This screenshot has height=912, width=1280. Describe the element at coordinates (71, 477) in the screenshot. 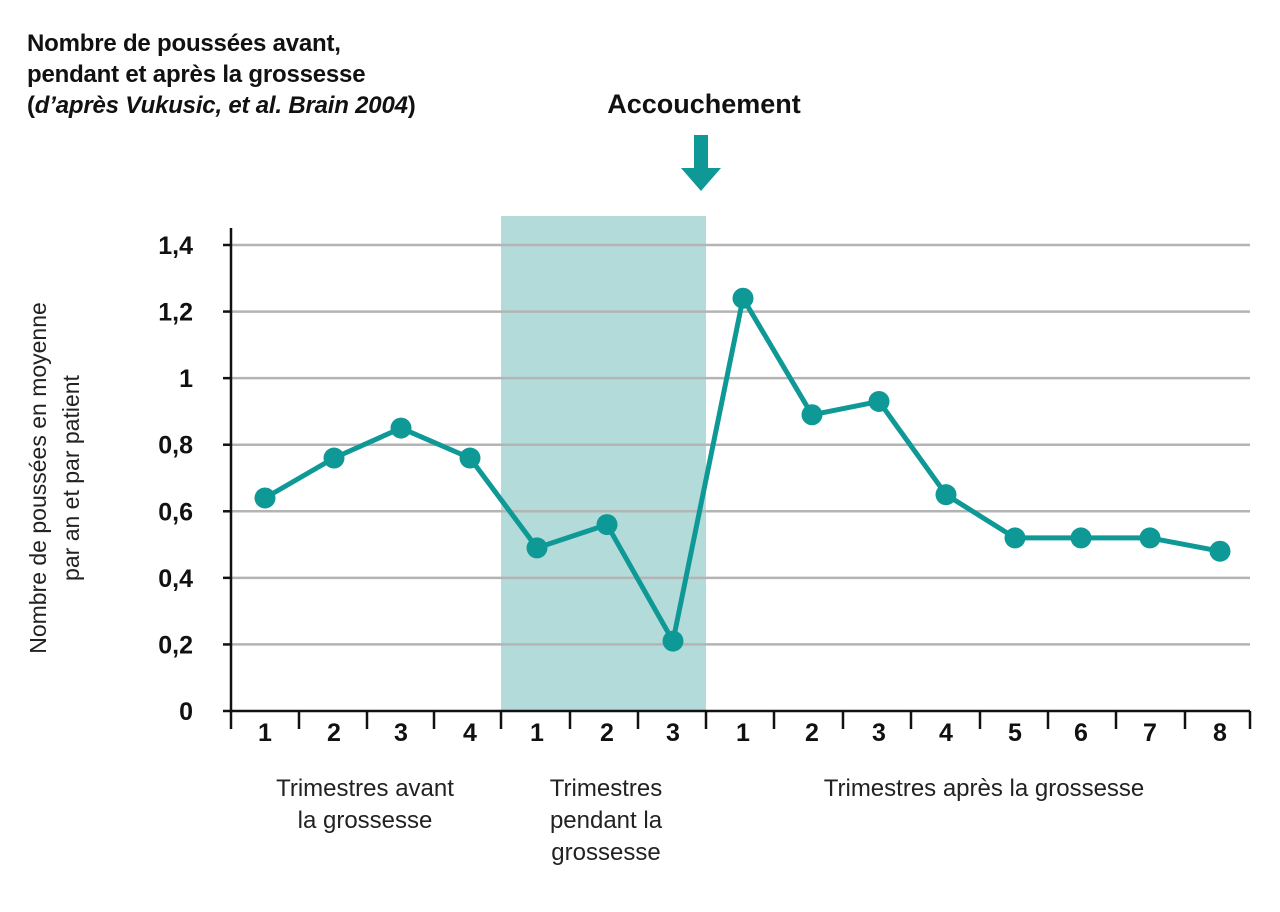

I see `y-axis-title-line-2: par an et par patient` at that location.